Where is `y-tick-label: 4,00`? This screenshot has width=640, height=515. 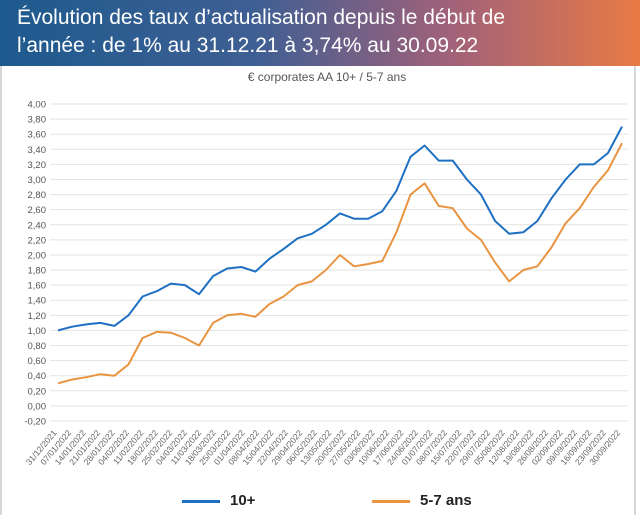 y-tick-label: 4,00 is located at coordinates (37, 105).